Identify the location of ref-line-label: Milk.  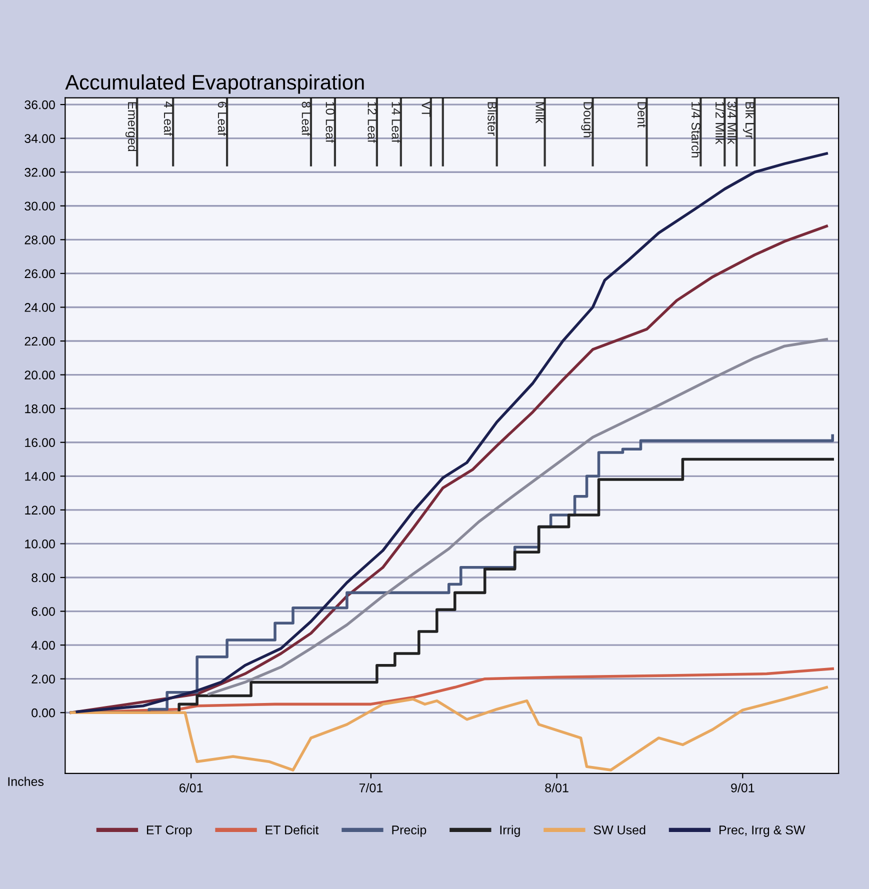
(540, 113).